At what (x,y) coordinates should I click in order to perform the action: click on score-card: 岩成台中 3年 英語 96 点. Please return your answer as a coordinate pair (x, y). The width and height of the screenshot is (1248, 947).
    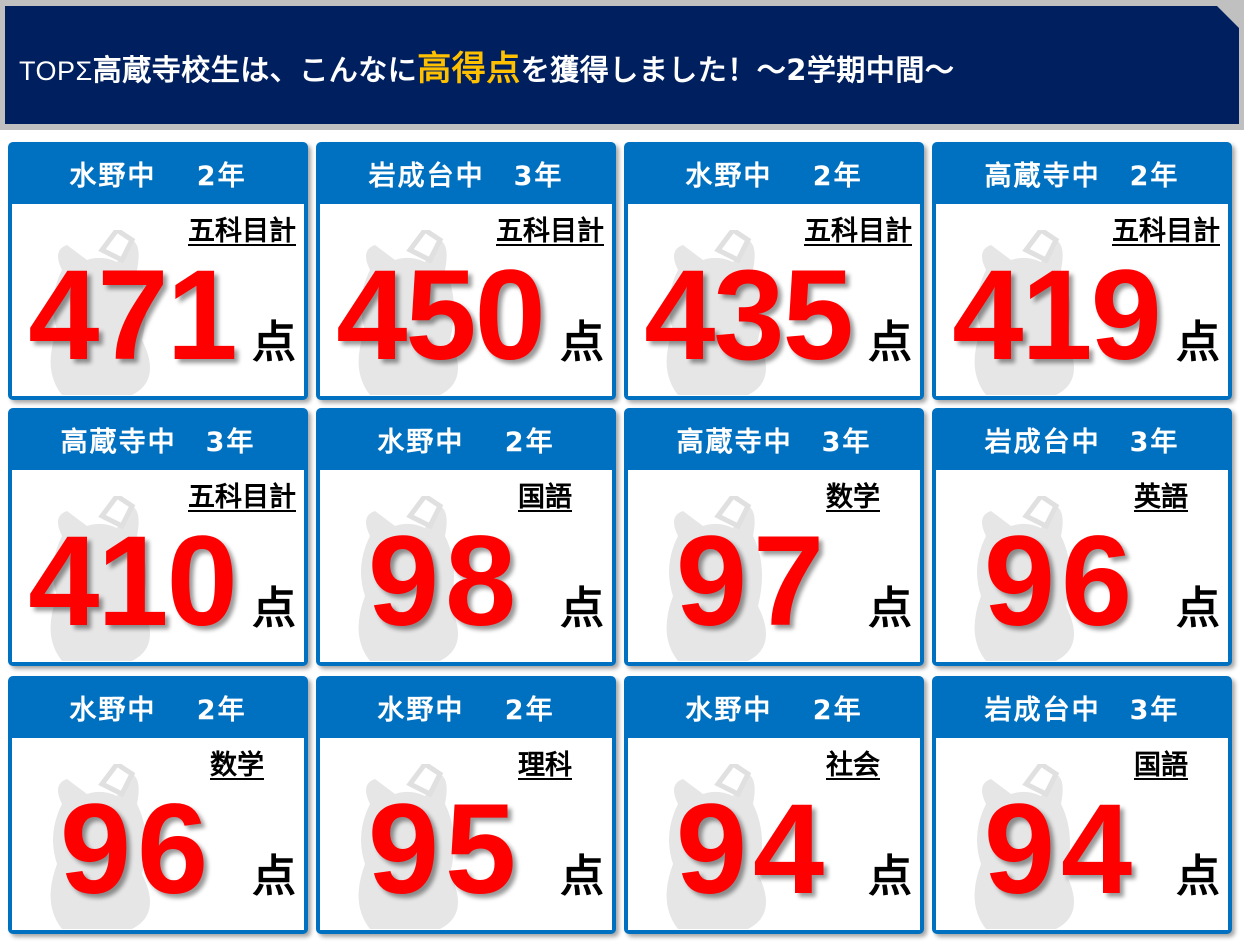
    Looking at the image, I should click on (1082, 537).